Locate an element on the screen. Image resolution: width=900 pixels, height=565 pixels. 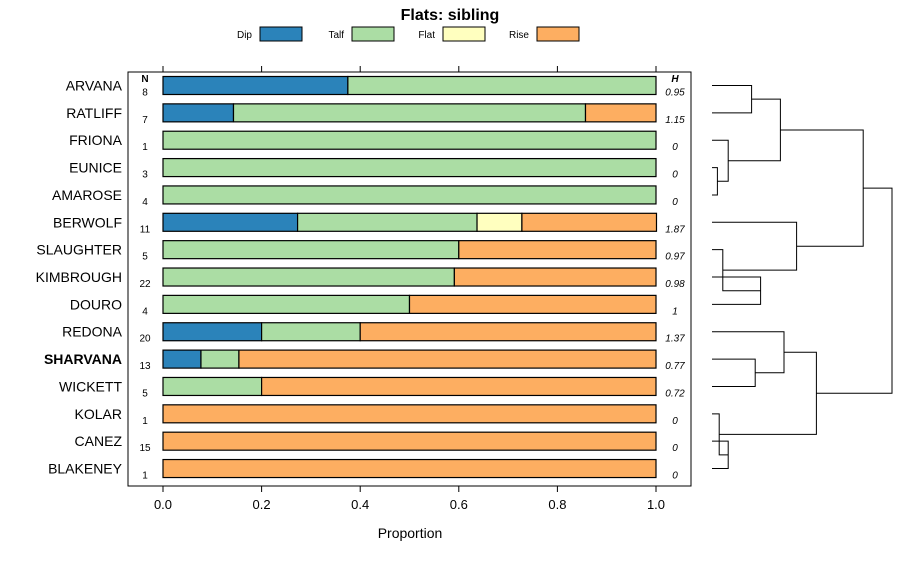
bar-segment-slaughter-talf is located at coordinates (311, 250).